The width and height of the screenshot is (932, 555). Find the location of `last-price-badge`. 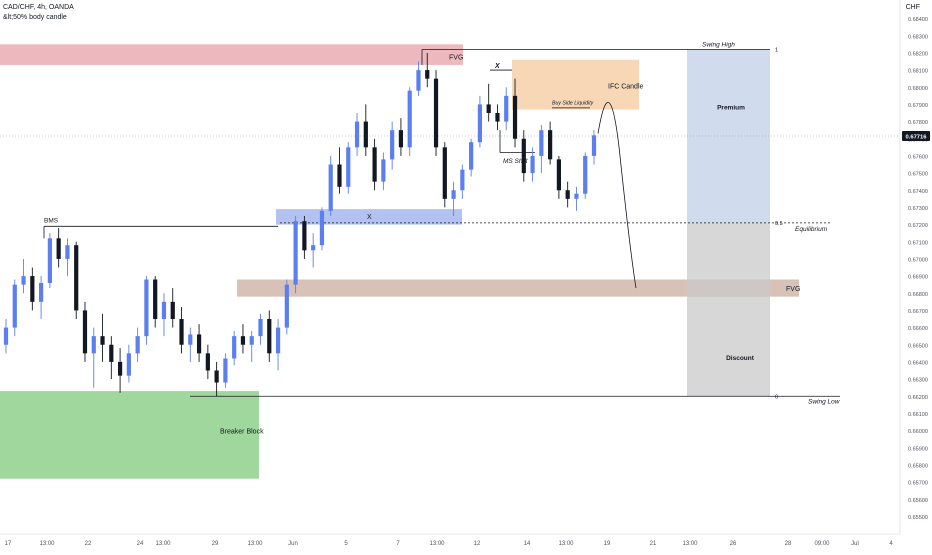

last-price-badge is located at coordinates (916, 136).